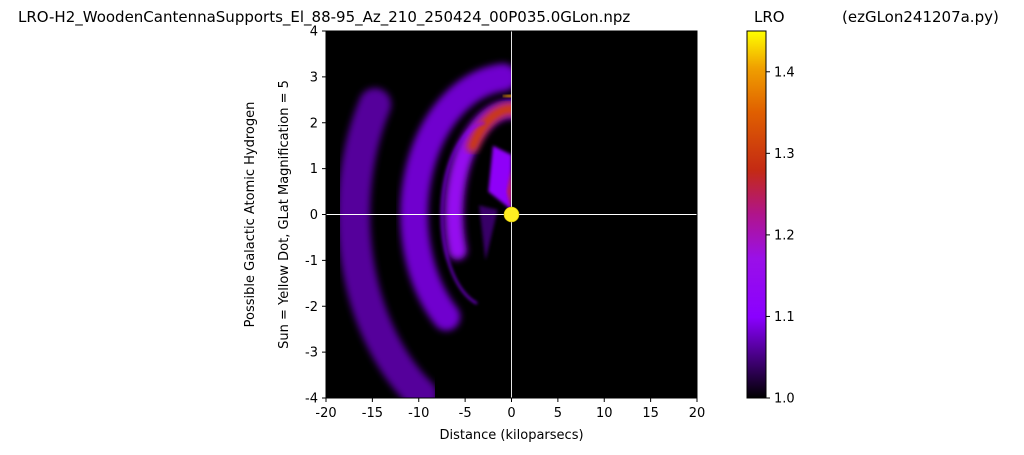  Describe the element at coordinates (311, 307) in the screenshot. I see `y-tick-label: -2` at that location.